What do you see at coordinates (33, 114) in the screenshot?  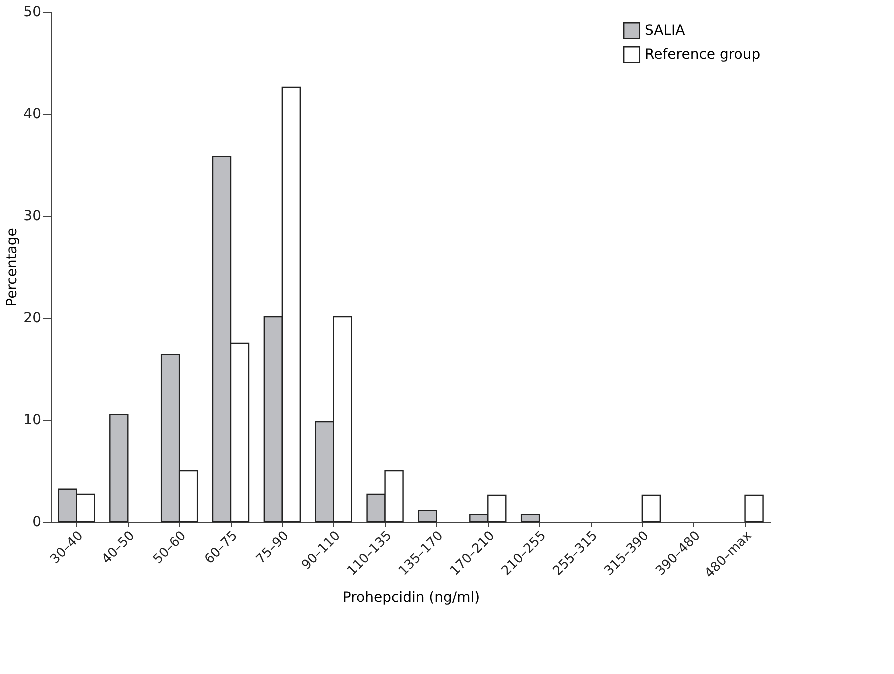 I see `y-tick-label: 40` at bounding box center [33, 114].